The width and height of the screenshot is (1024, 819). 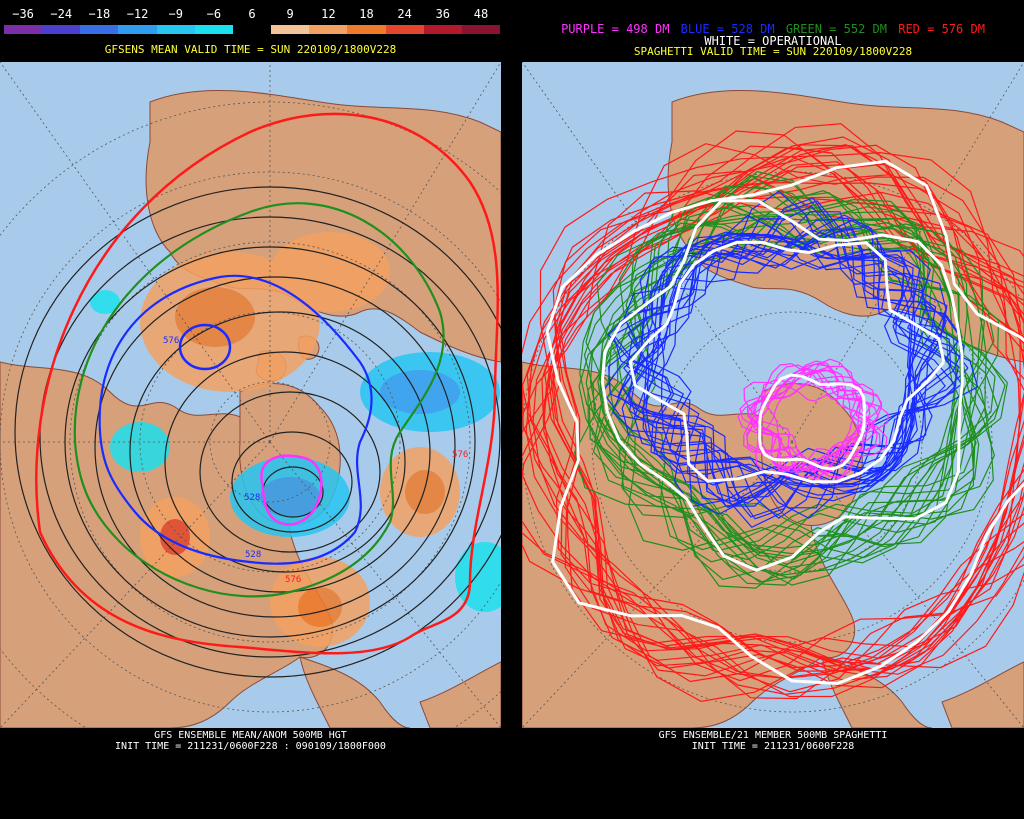 I want to click on contour-labels: 576 528 576 528 576, so click(x=315, y=460).